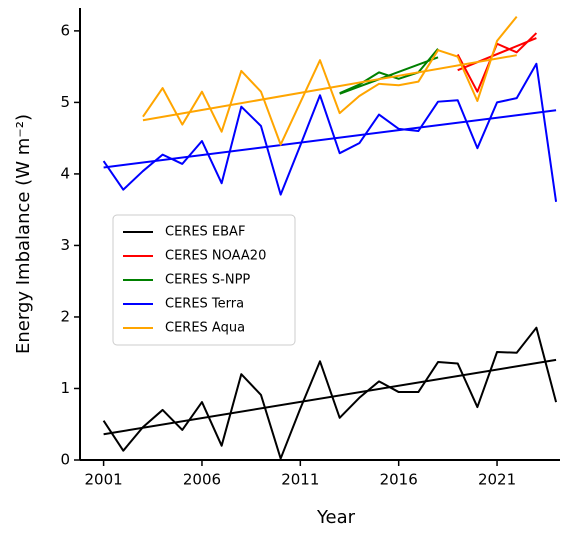  What do you see at coordinates (65, 245) in the screenshot?
I see `y-tick-label: 3` at bounding box center [65, 245].